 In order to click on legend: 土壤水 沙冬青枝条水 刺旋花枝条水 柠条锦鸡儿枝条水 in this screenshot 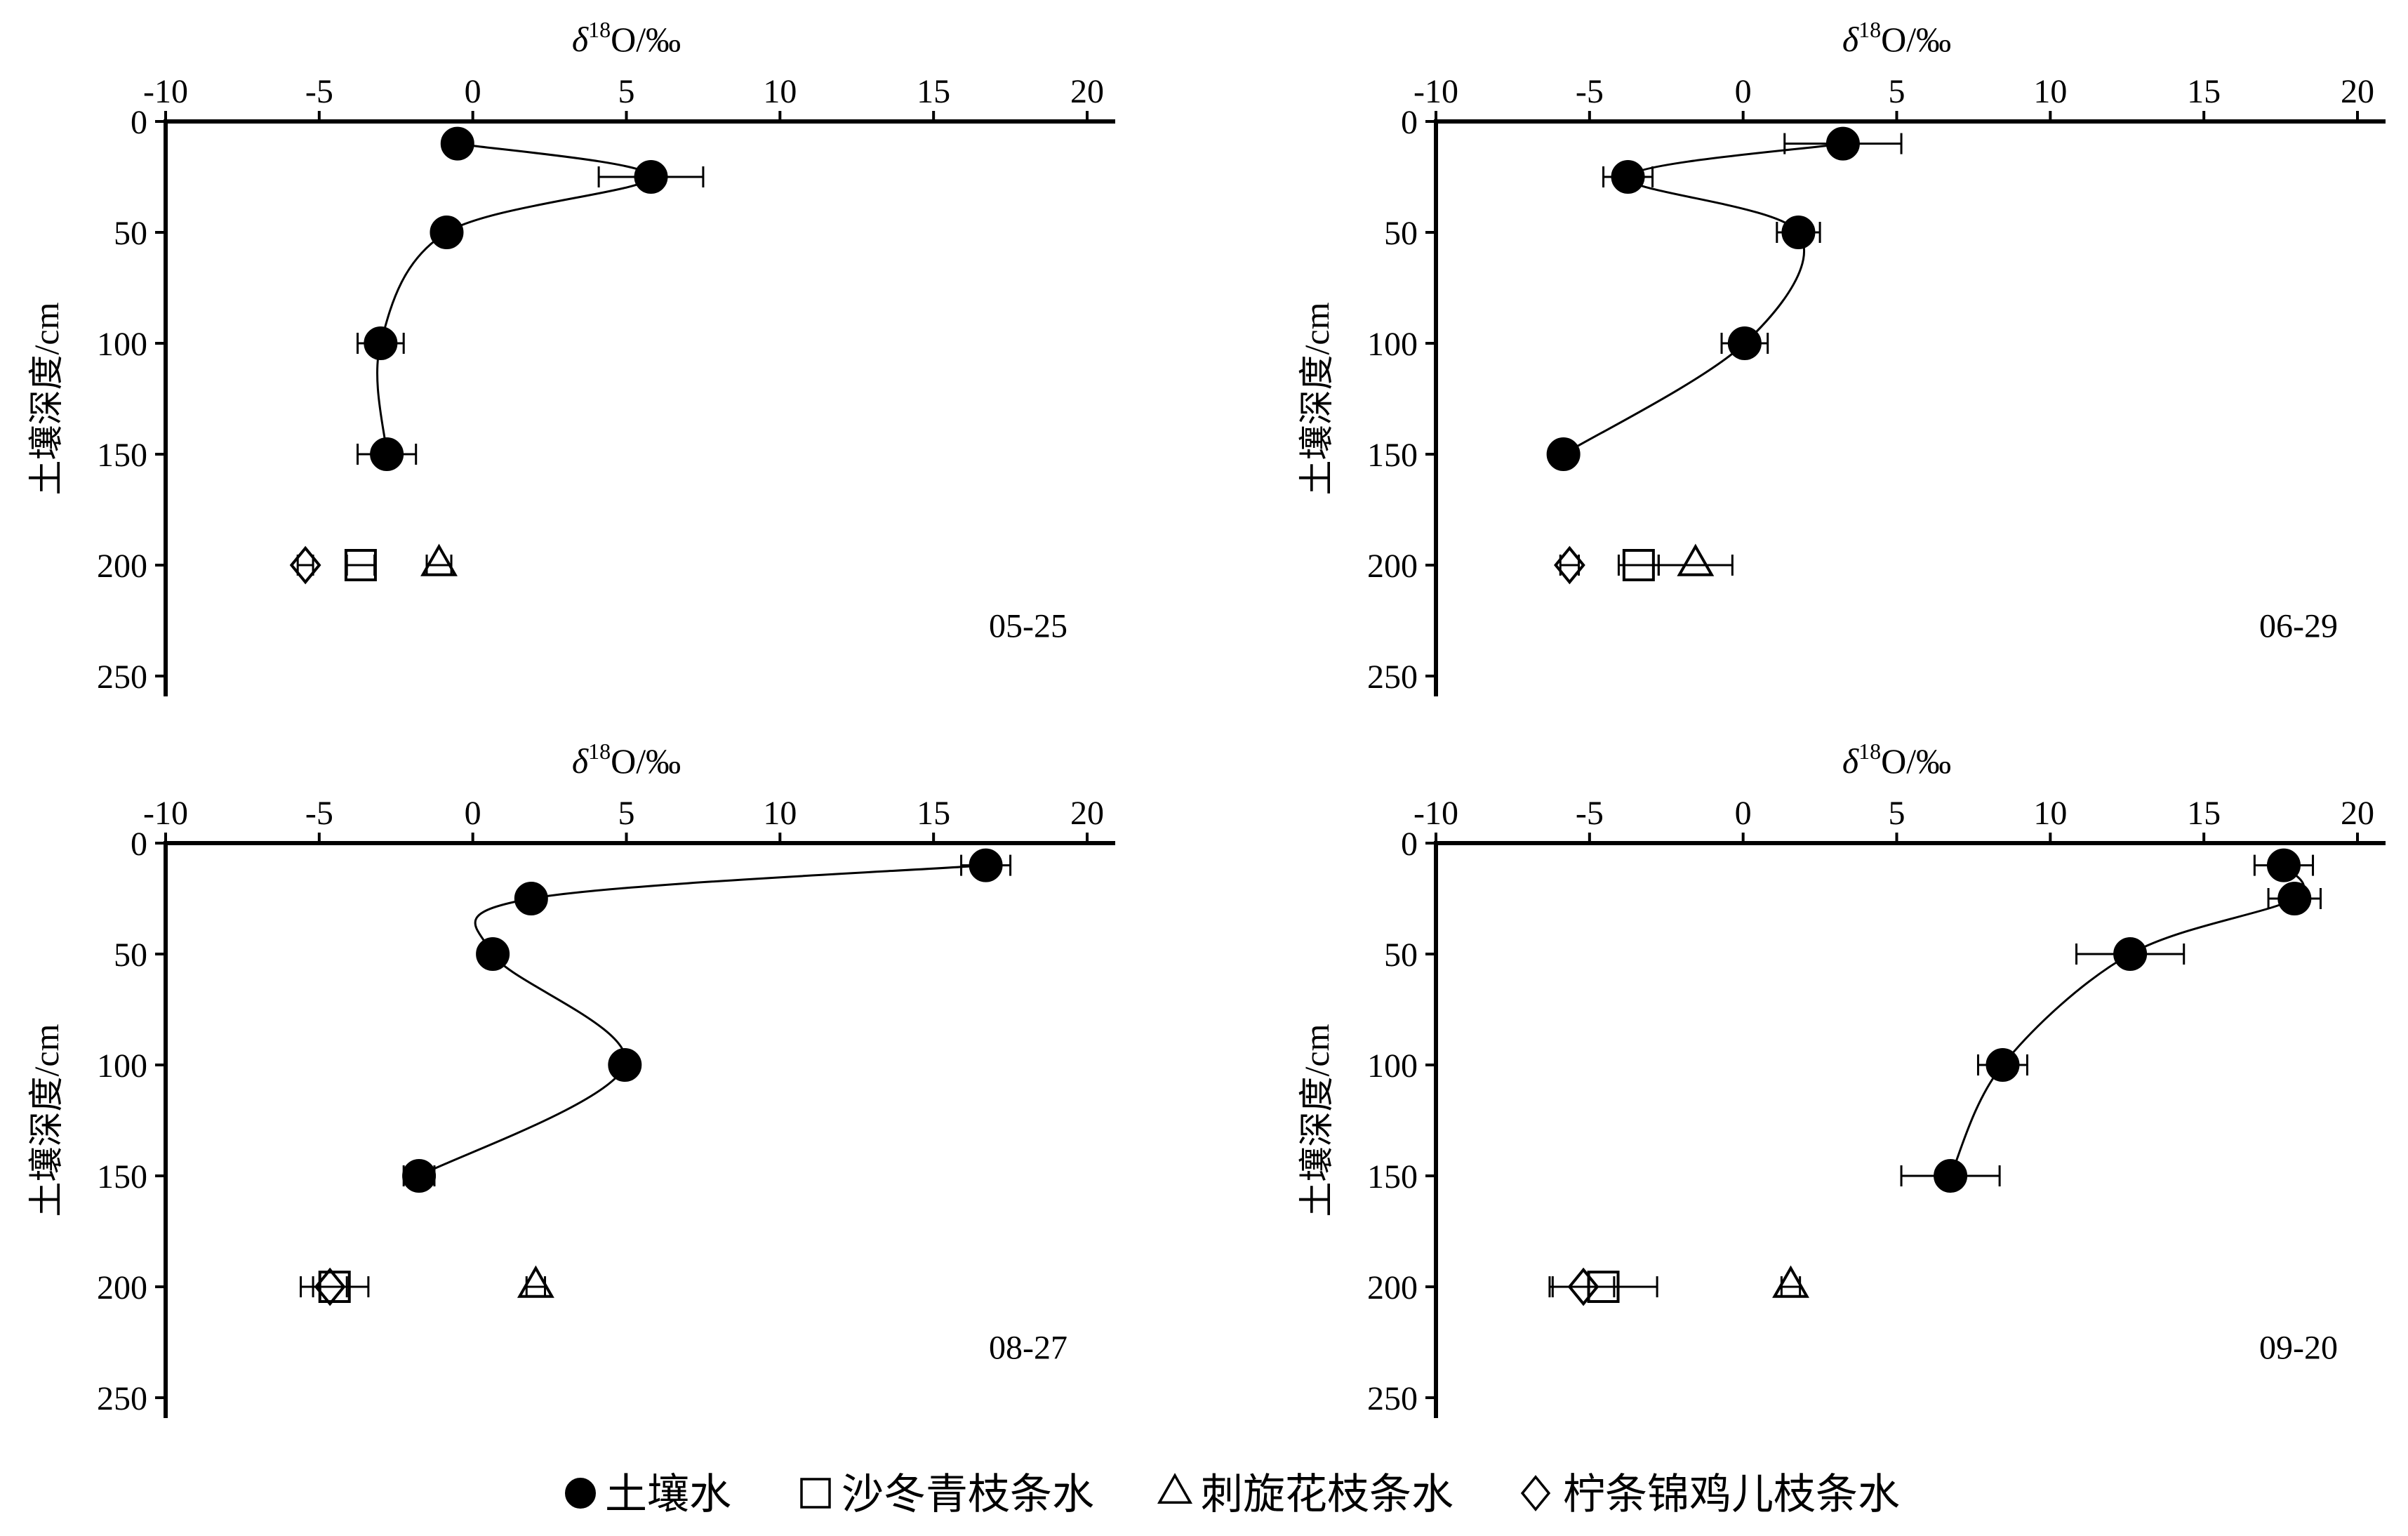, I will do `click(1232, 1494)`.